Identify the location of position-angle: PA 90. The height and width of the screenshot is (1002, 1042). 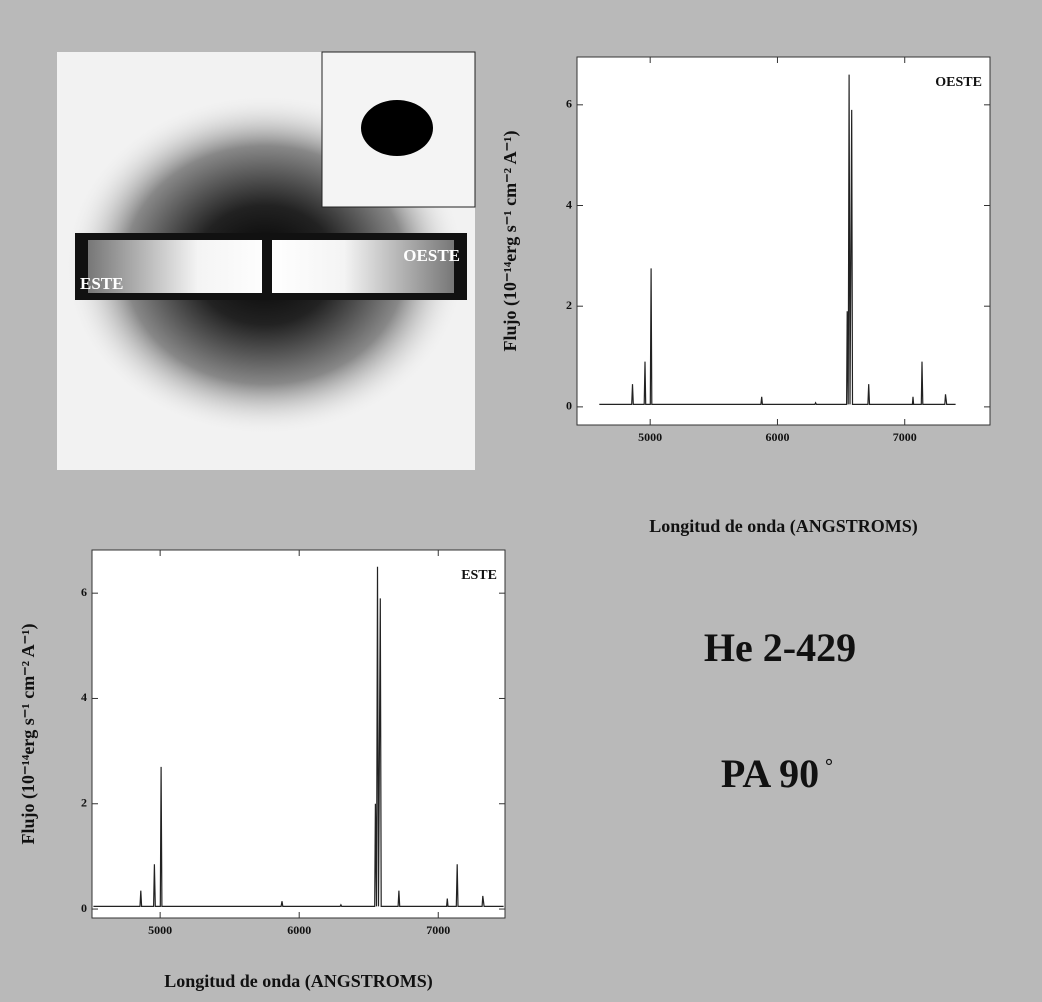
(770, 773).